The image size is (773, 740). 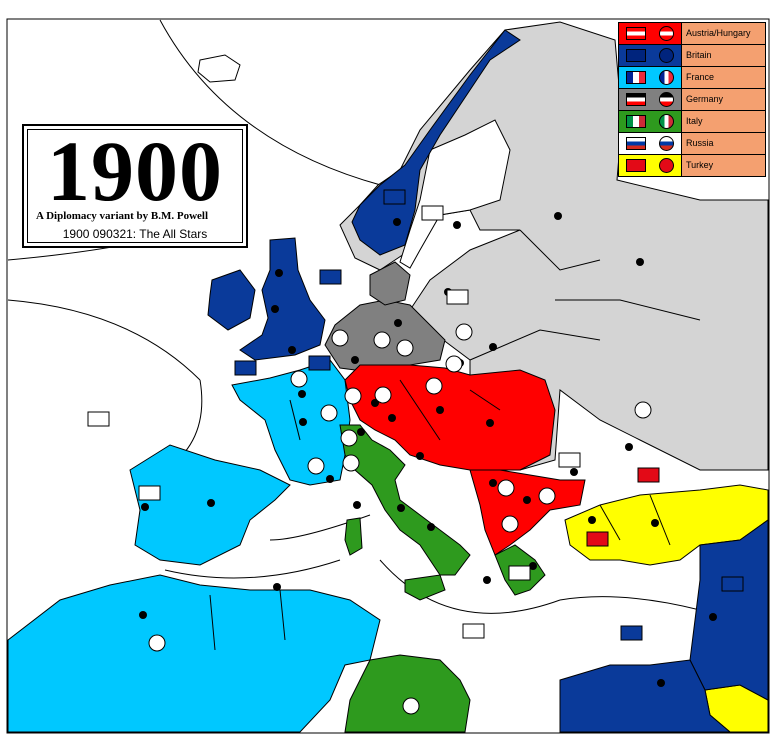 What do you see at coordinates (450, 417) in the screenshot?
I see `territory-austria` at bounding box center [450, 417].